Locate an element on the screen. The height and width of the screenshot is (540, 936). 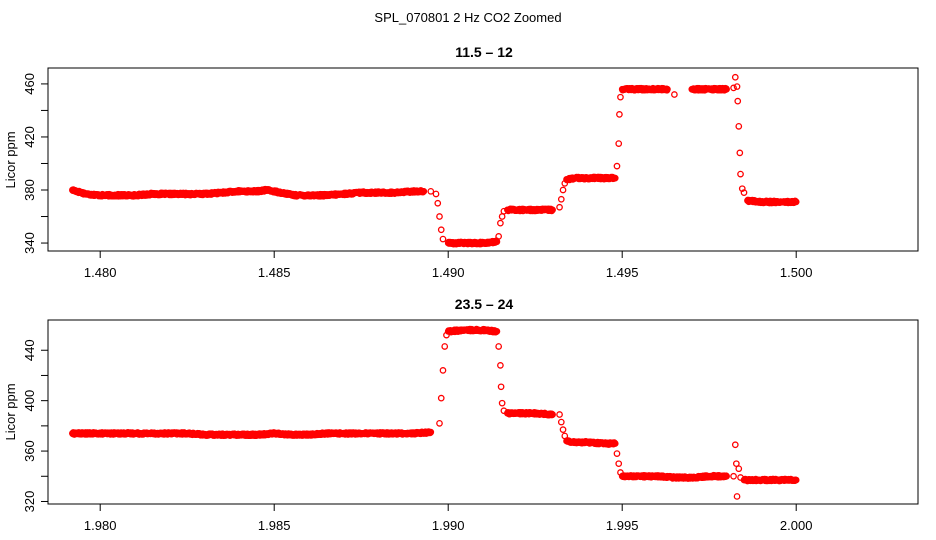
panel-1-y-tick-label: 340 is located at coordinates (29, 243).